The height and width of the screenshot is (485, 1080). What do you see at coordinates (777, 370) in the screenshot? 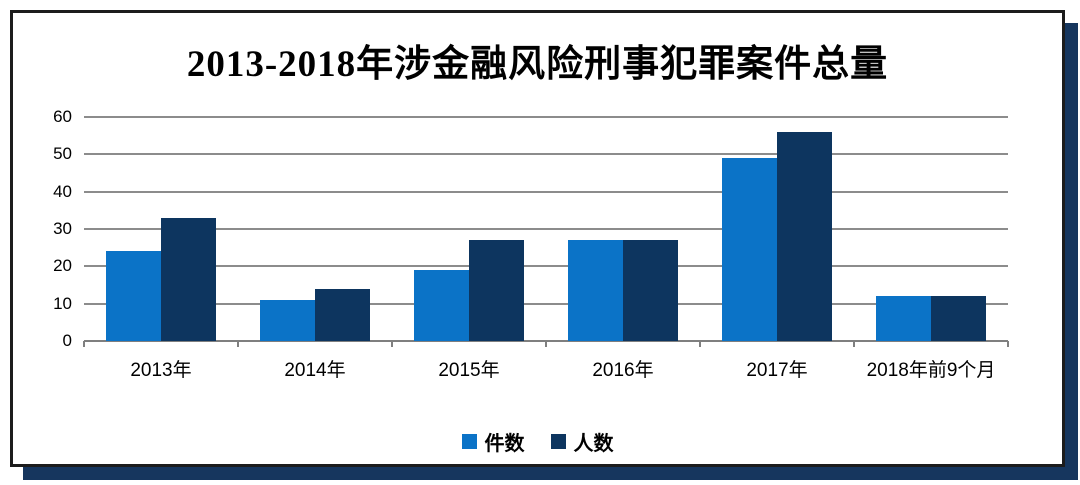
I see `x-axis-label: 2017年` at bounding box center [777, 370].